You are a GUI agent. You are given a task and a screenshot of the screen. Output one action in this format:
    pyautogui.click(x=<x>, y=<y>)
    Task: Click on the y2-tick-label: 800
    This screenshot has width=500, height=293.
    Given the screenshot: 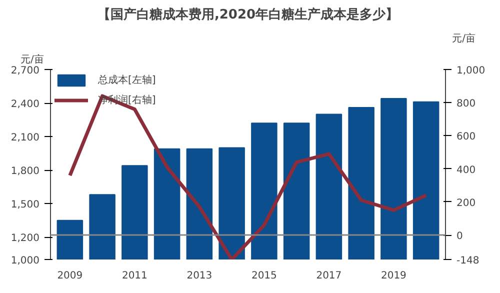 What is the action you would take?
    pyautogui.click(x=466, y=104)
    